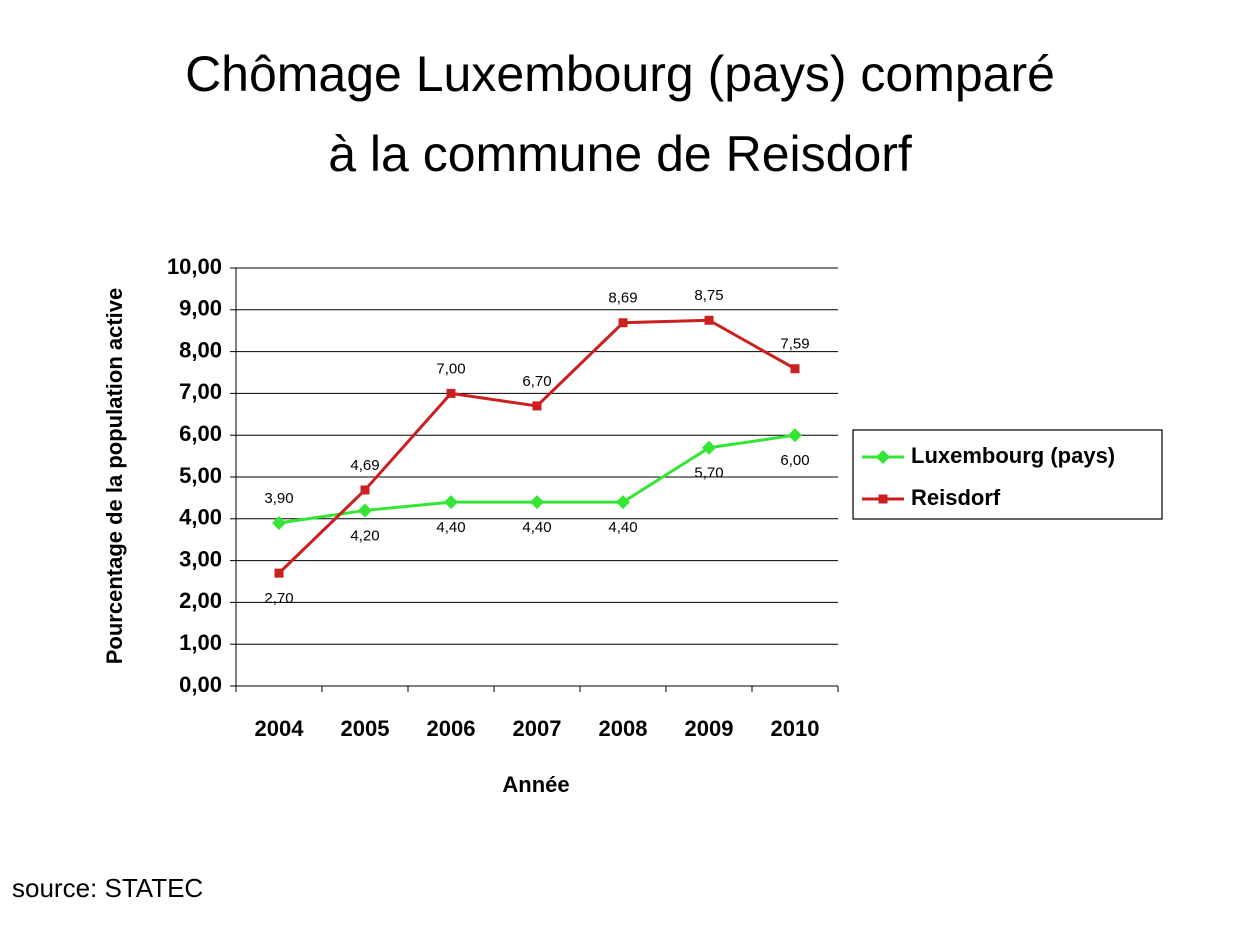  Describe the element at coordinates (451, 728) in the screenshot. I see `x-tick-label: 2006` at that location.